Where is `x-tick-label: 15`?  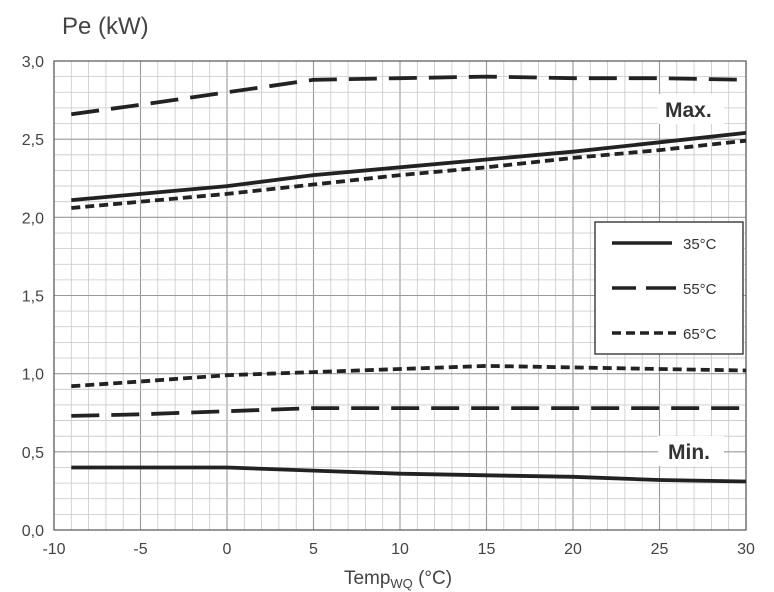 x-tick-label: 15 is located at coordinates (487, 549).